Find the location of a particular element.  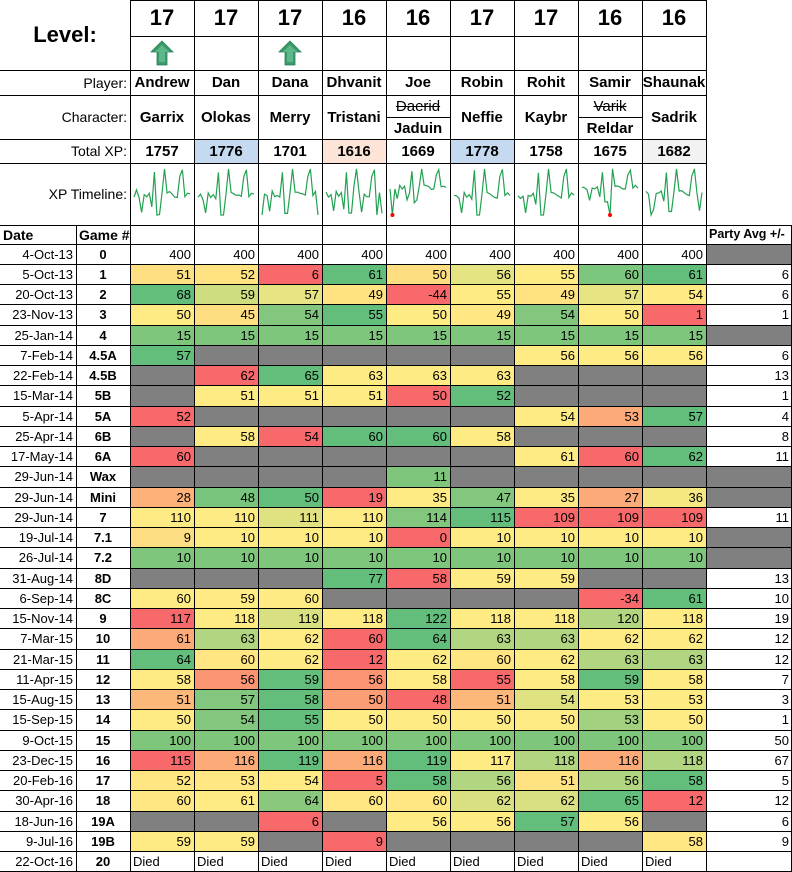

game-cell: Mini is located at coordinates (103, 497).